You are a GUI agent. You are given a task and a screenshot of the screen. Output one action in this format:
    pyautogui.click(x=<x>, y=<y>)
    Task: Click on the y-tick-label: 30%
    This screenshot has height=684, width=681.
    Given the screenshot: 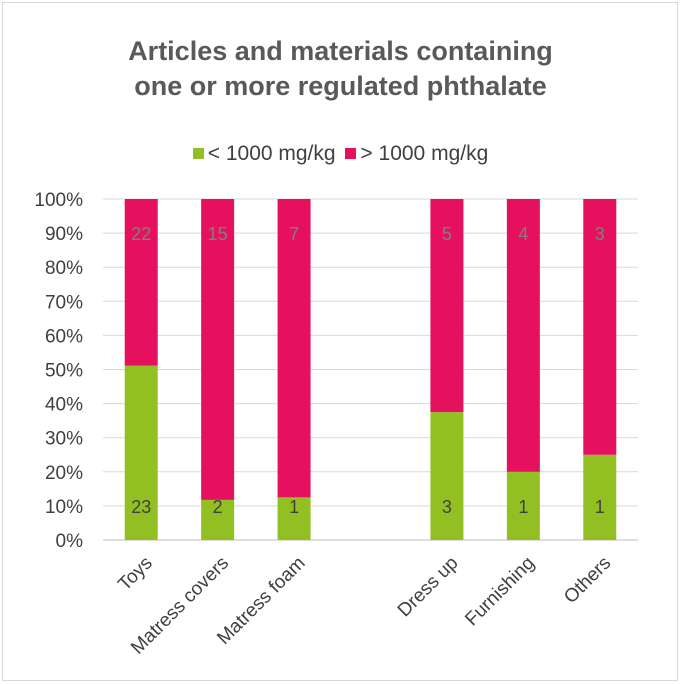 What is the action you would take?
    pyautogui.click(x=64, y=439)
    